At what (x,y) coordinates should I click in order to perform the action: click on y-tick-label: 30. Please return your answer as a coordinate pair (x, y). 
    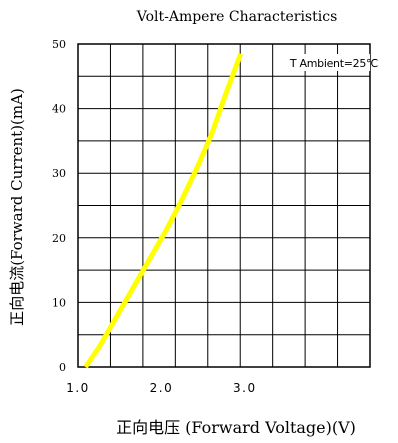
    Looking at the image, I should click on (59, 173).